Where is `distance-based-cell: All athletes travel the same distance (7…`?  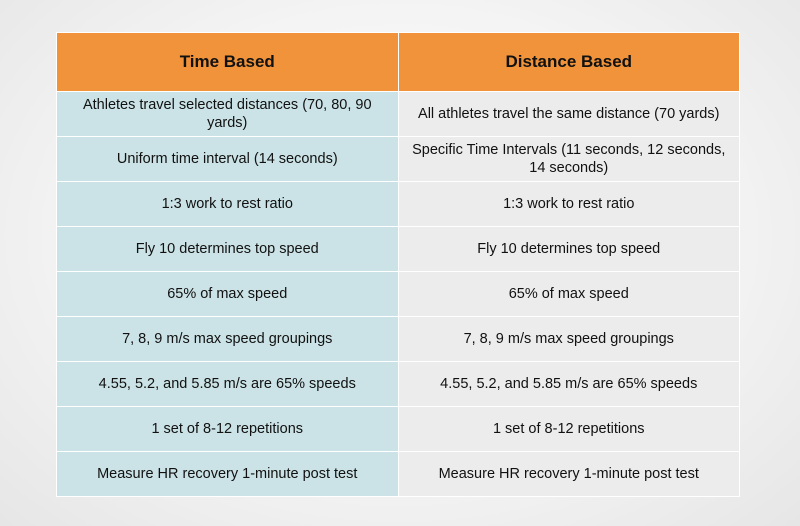
distance-based-cell: All athletes travel the same distance (7… is located at coordinates (568, 114).